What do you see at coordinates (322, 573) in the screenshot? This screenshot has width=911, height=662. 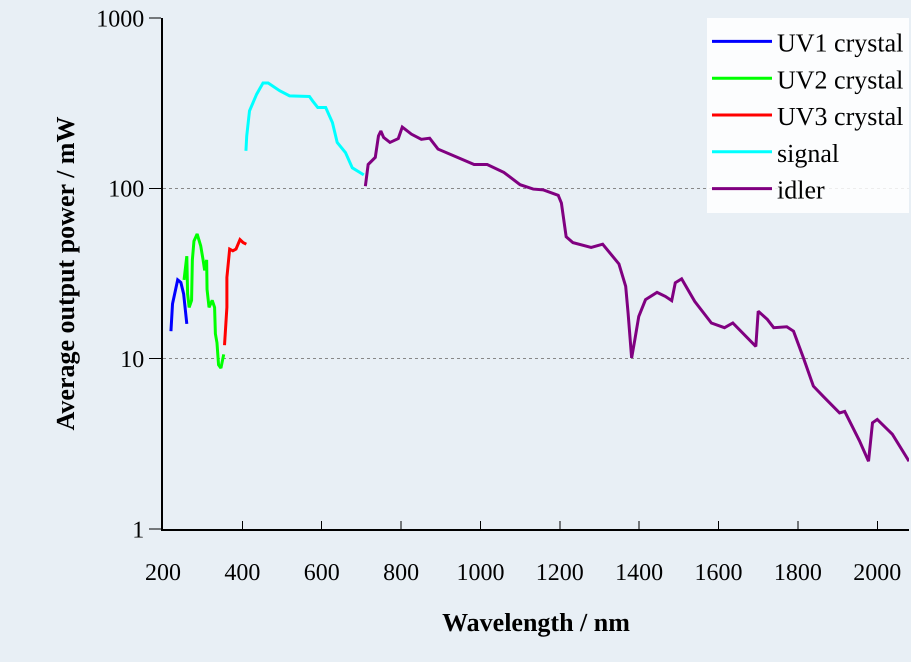 I see `x-tick-label: 600` at bounding box center [322, 573].